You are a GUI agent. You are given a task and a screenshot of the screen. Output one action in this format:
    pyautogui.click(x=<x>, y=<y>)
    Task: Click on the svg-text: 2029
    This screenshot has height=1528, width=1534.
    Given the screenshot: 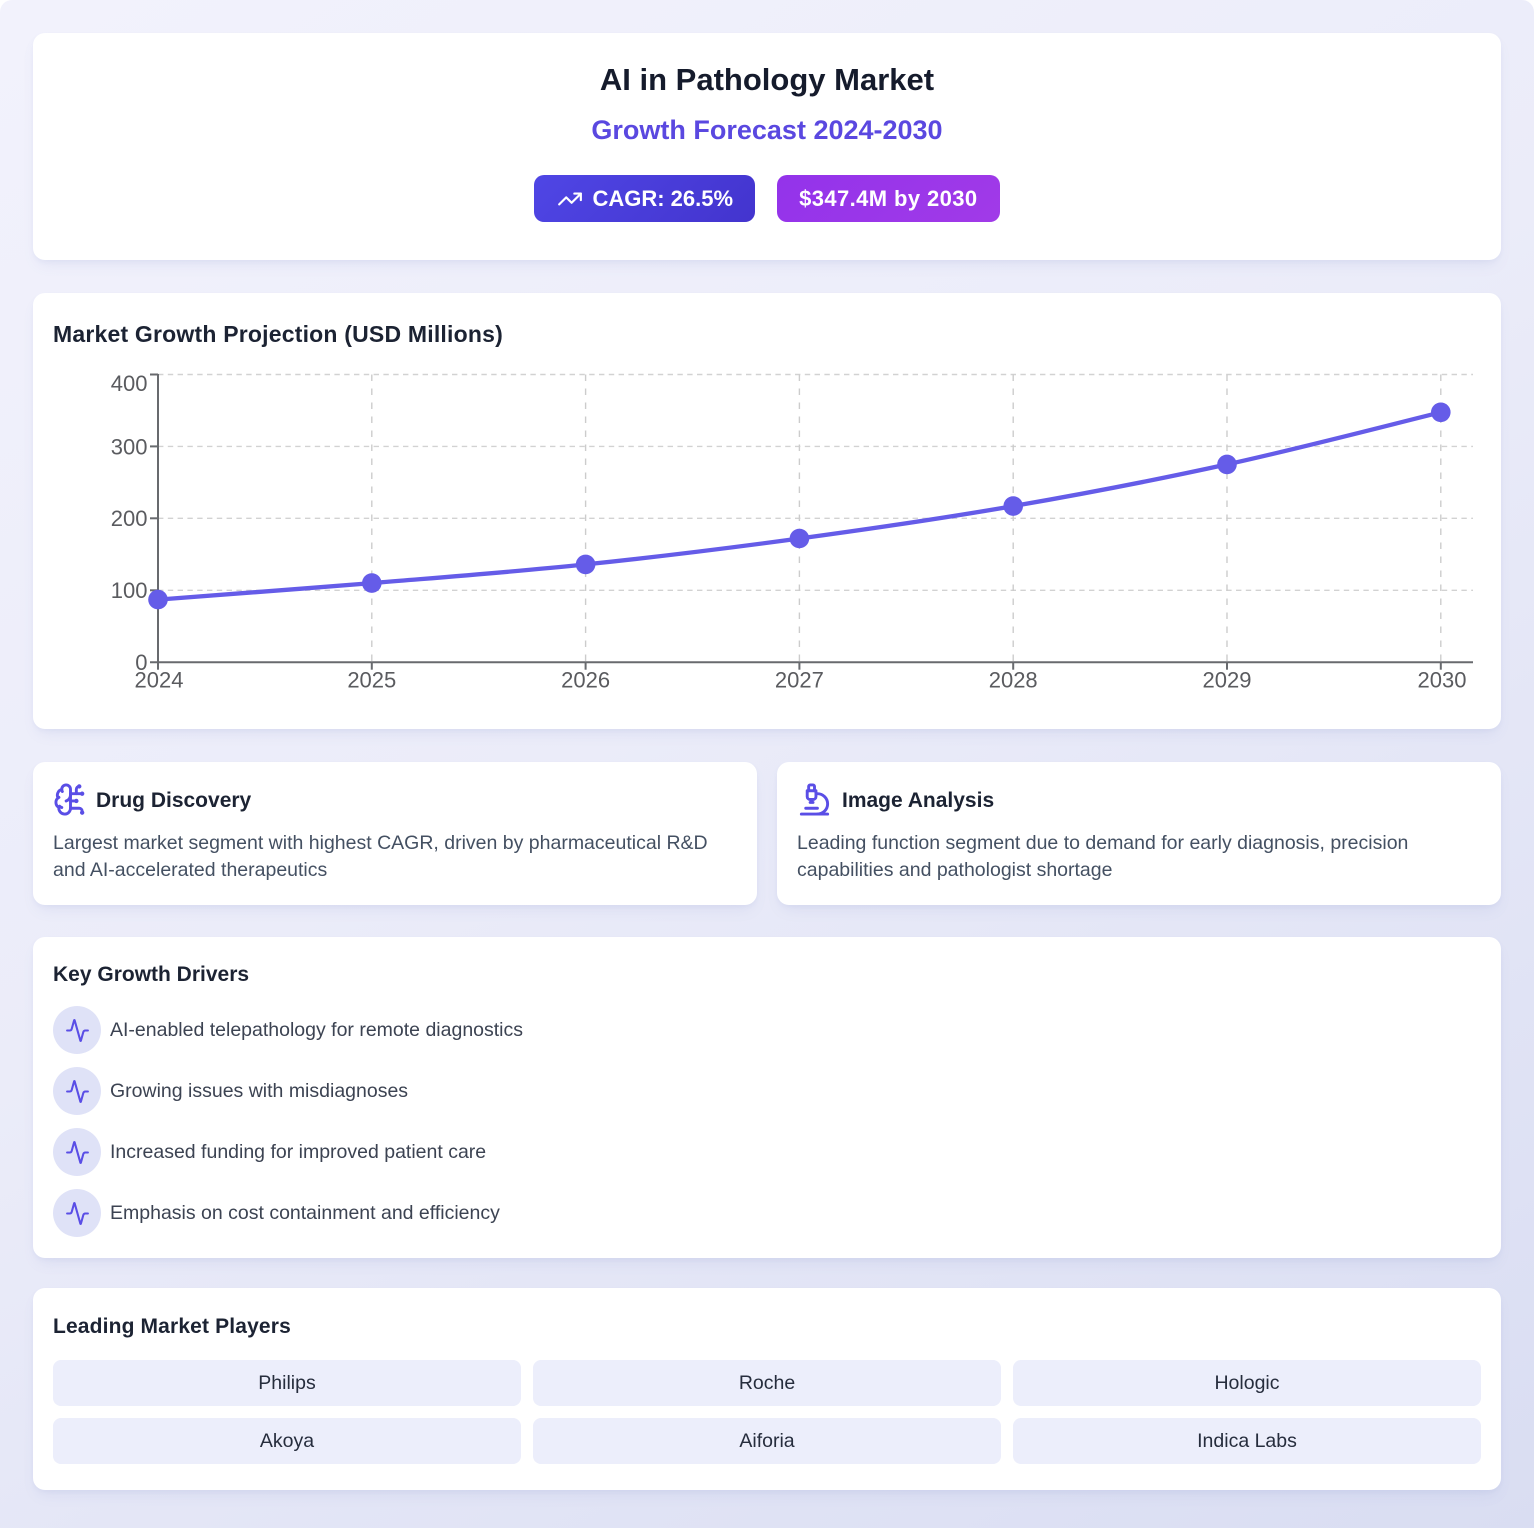 What is the action you would take?
    pyautogui.click(x=1227, y=680)
    